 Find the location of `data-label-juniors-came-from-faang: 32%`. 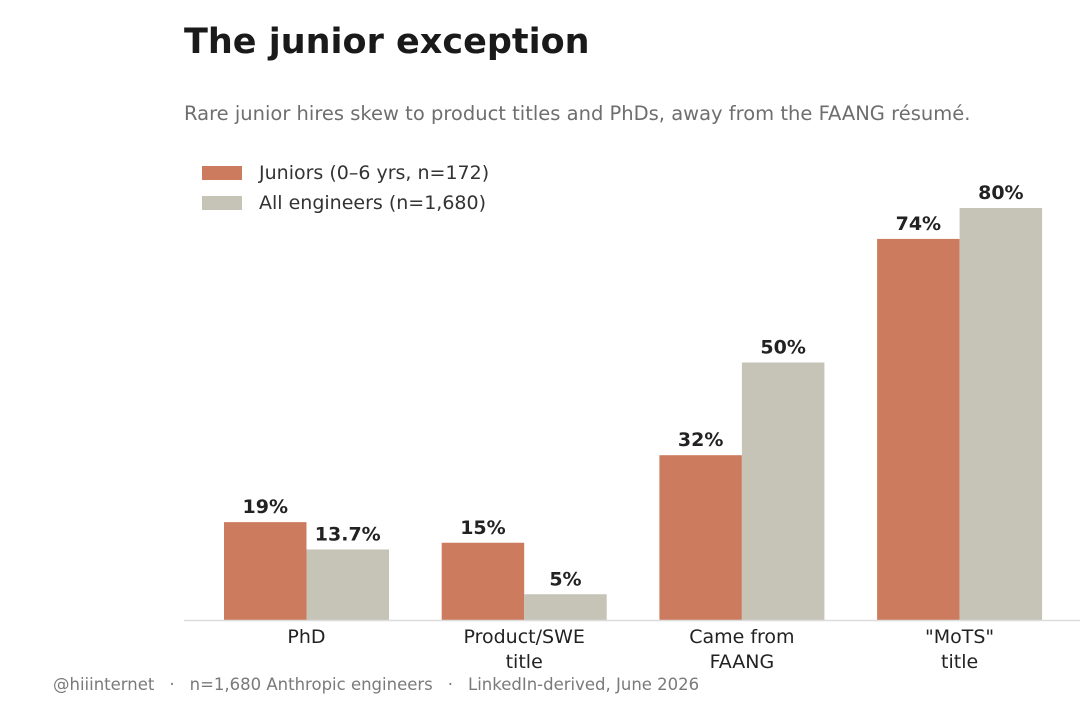

data-label-juniors-came-from-faang: 32% is located at coordinates (700, 440).